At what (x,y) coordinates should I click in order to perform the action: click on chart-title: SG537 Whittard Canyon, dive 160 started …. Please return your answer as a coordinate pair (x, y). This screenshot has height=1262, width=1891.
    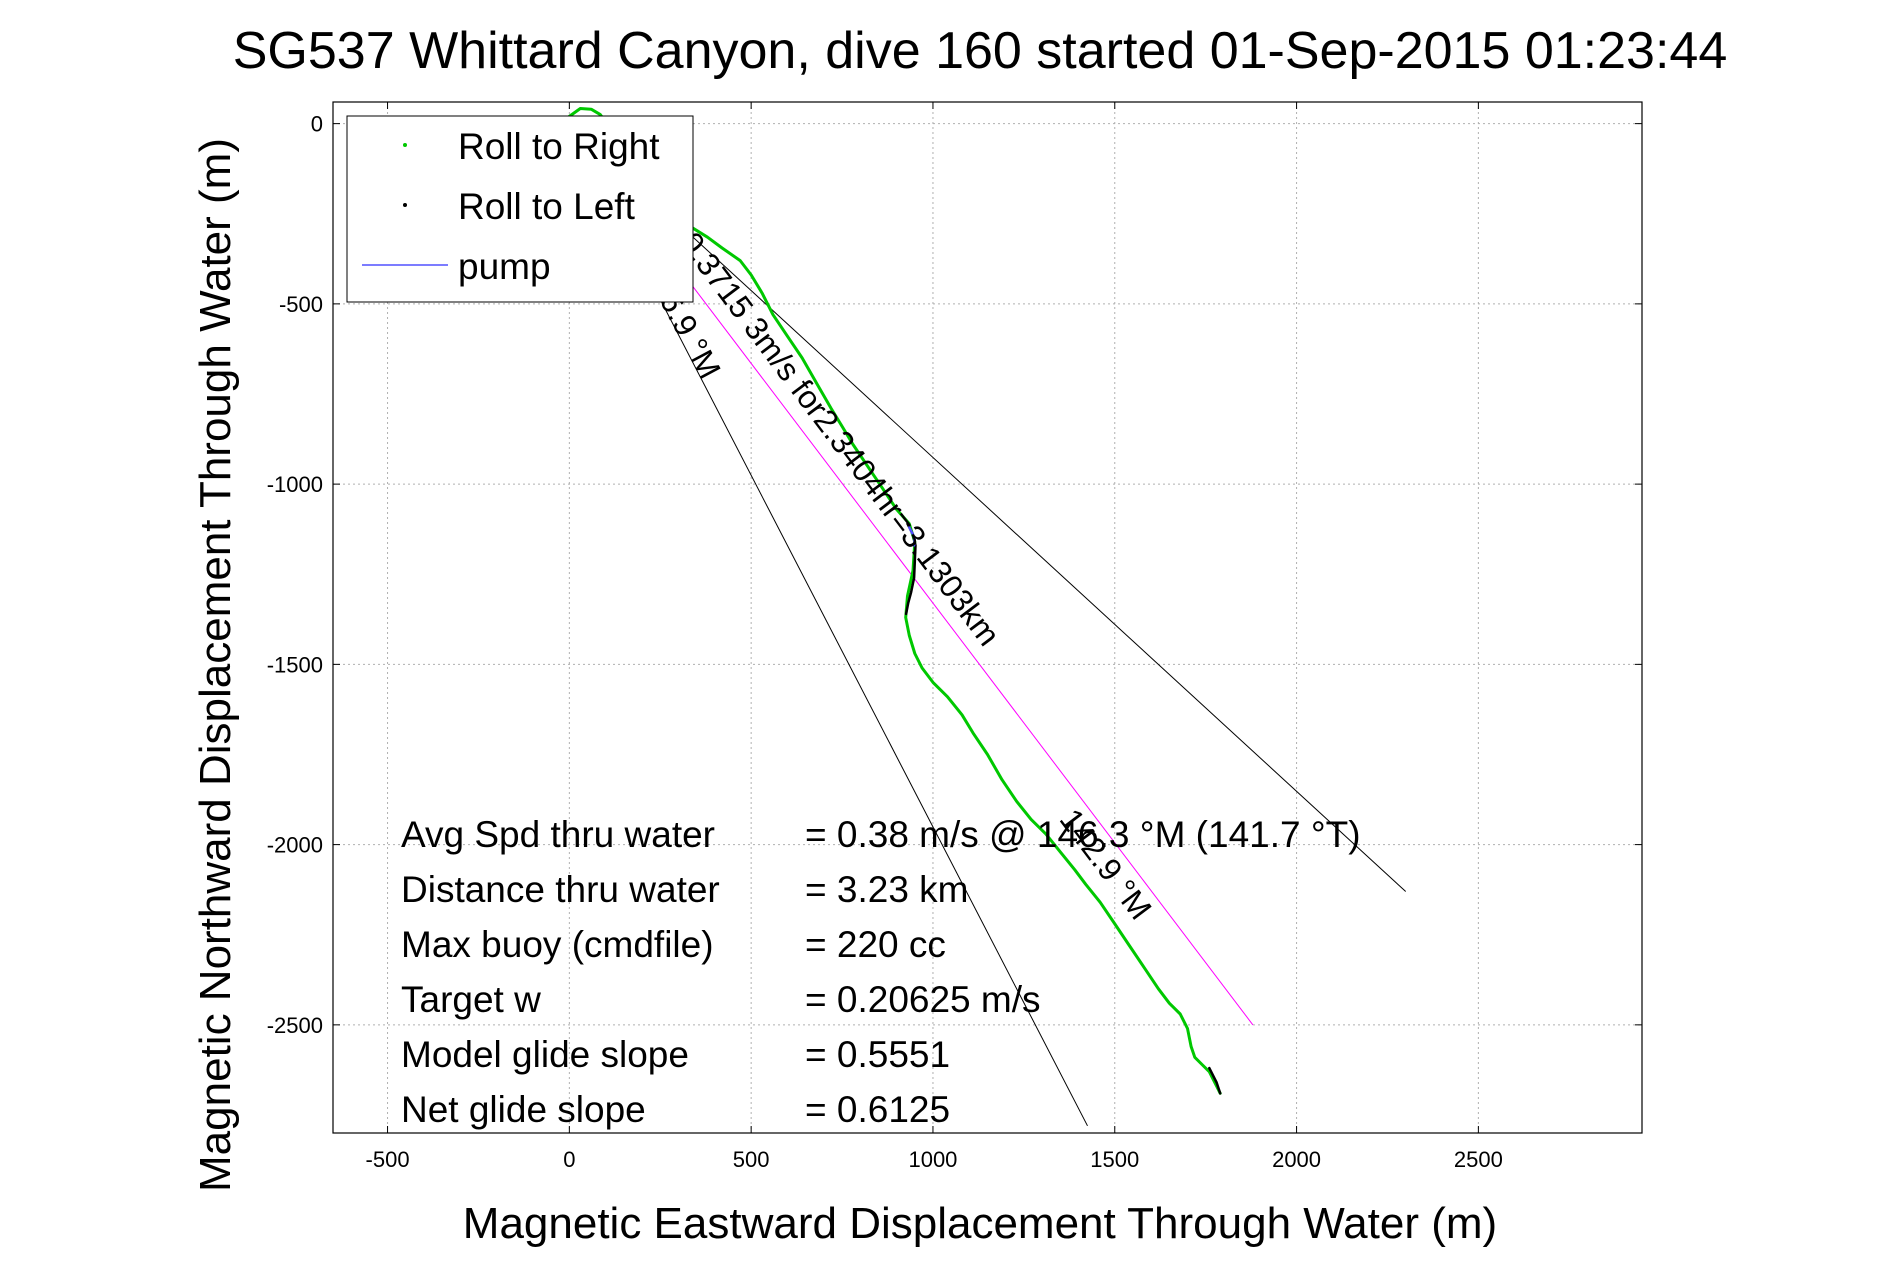
    Looking at the image, I should click on (980, 51).